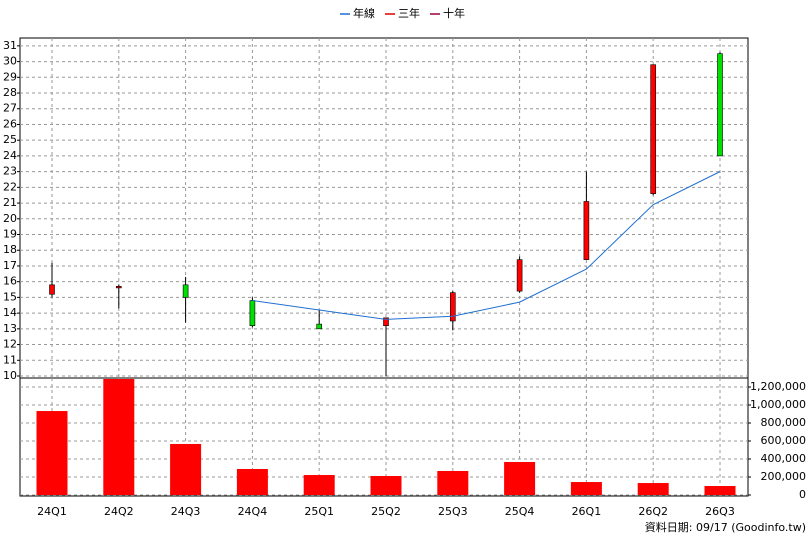 The width and height of the screenshot is (808, 540). Describe the element at coordinates (186, 511) in the screenshot. I see `x-tick-label: 24Q3` at that location.